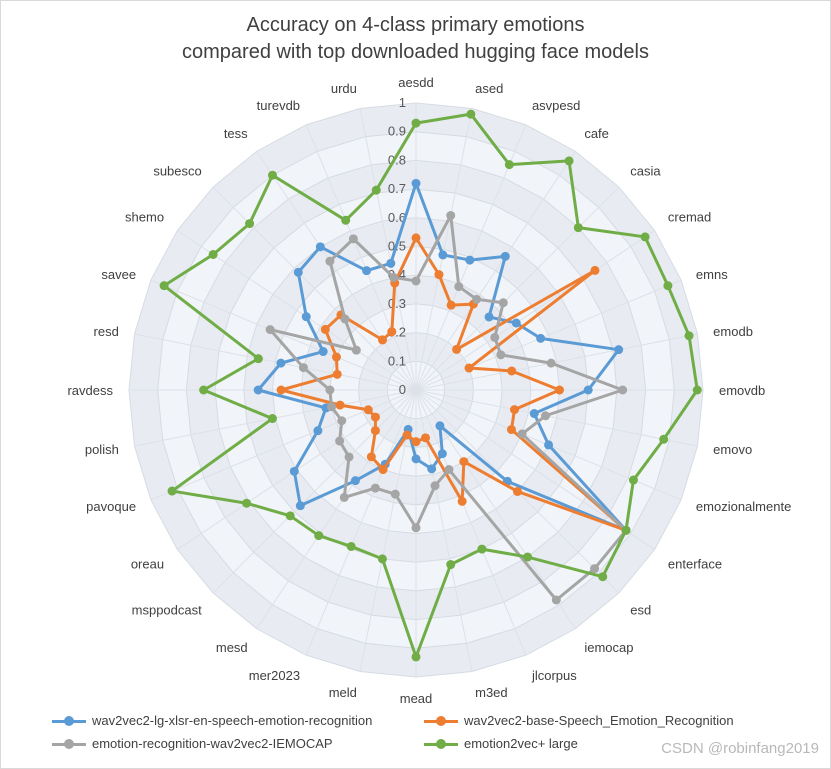 This screenshot has width=831, height=769. Describe the element at coordinates (689, 217) in the screenshot. I see `category-label: cremad` at that location.